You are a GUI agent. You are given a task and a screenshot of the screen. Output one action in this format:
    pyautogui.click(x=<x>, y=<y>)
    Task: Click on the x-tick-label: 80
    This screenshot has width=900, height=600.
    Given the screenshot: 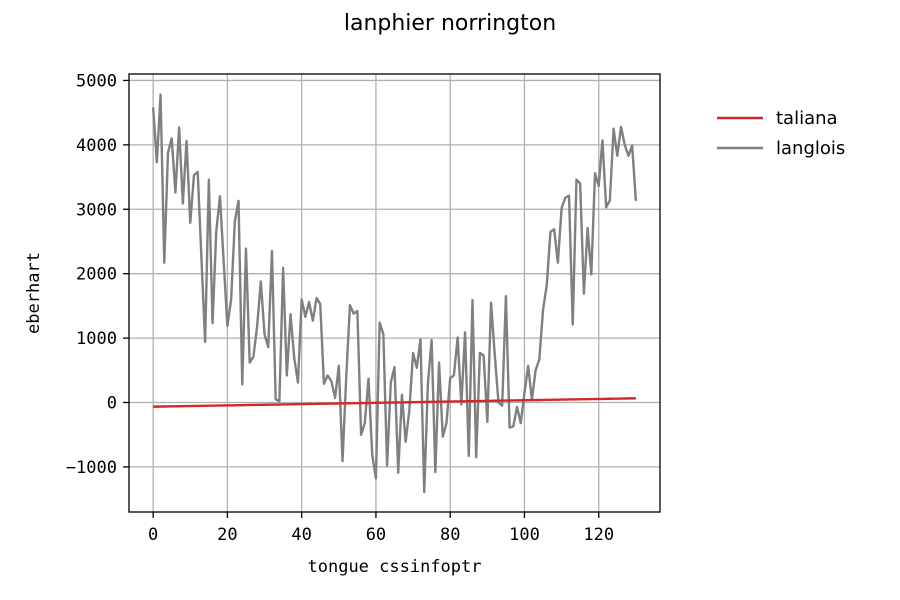 What is the action you would take?
    pyautogui.click(x=450, y=535)
    